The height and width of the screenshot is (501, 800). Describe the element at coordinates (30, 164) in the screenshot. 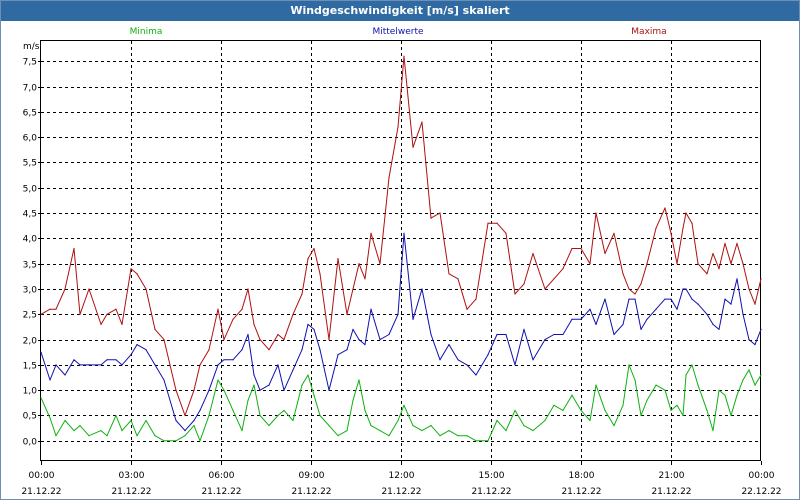

I see `y-tick-label: 5,5` at that location.